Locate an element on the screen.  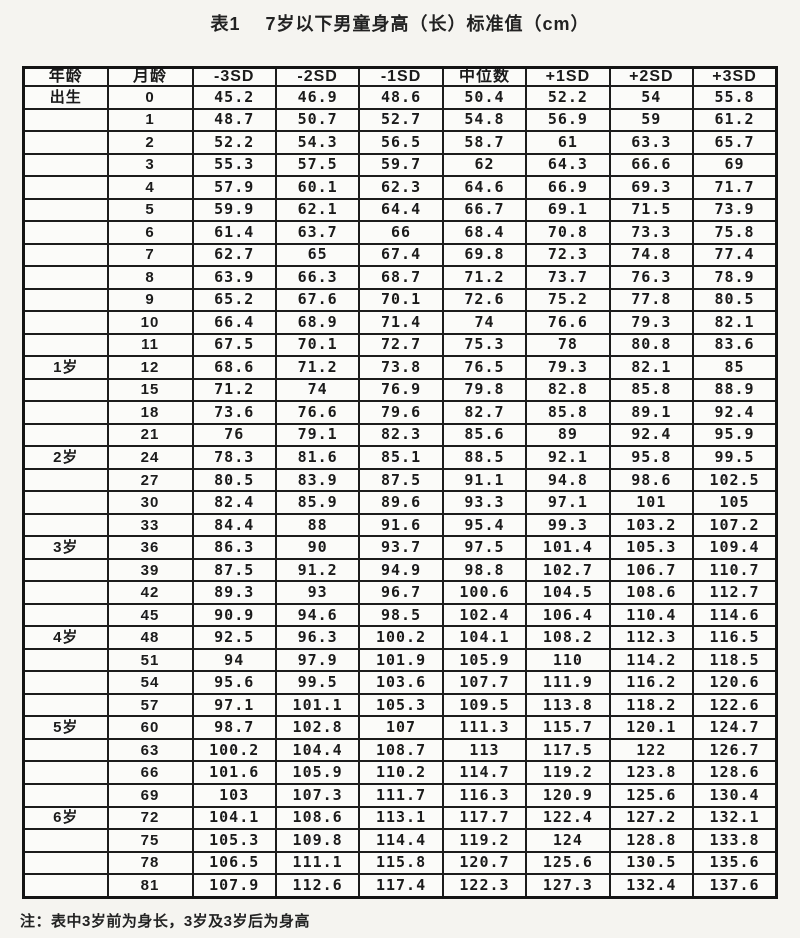
value-cell: 54.8 is located at coordinates (484, 120).